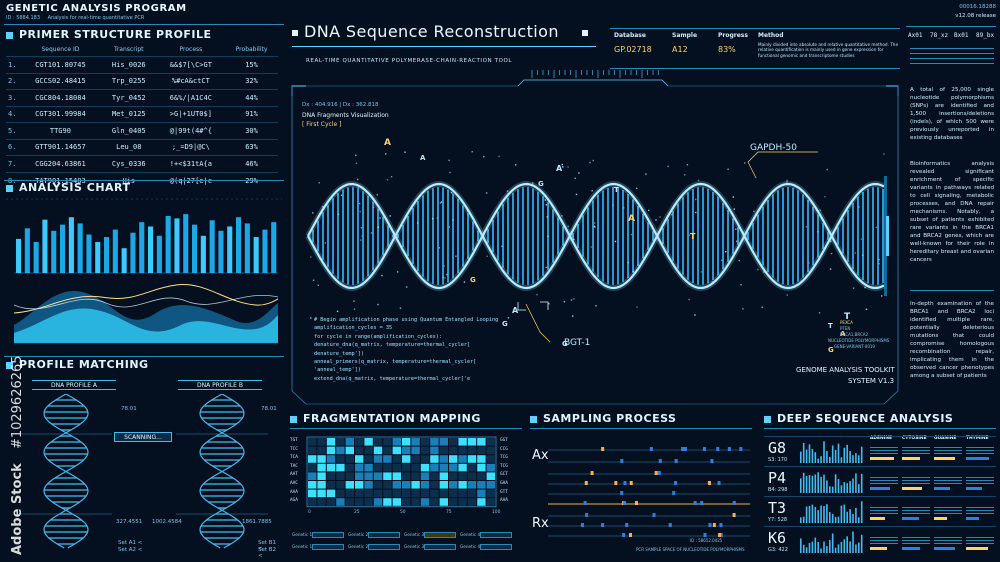 The width and height of the screenshot is (1000, 562). I want to click on page-title: DNA Sequence Reconstruction, so click(431, 31).